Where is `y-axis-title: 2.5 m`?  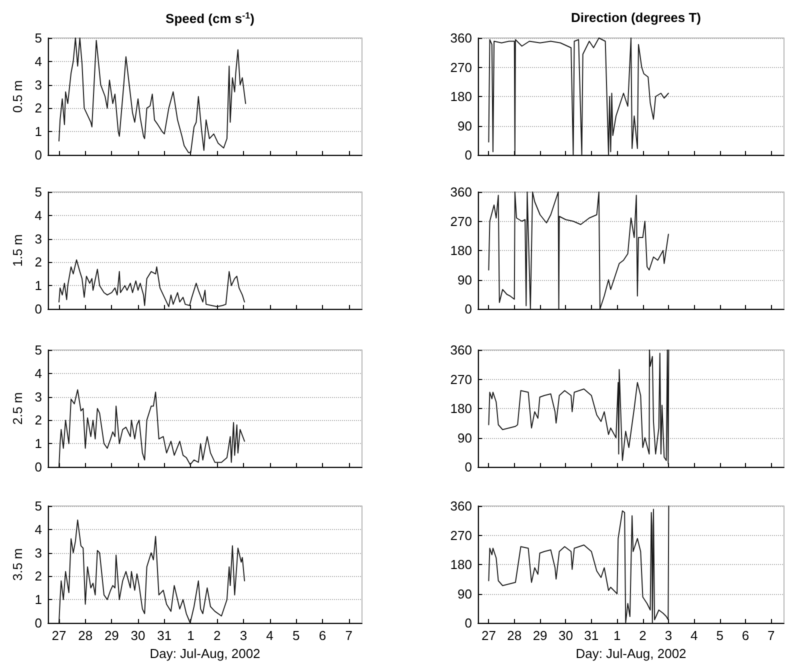
y-axis-title: 2.5 m is located at coordinates (17, 408).